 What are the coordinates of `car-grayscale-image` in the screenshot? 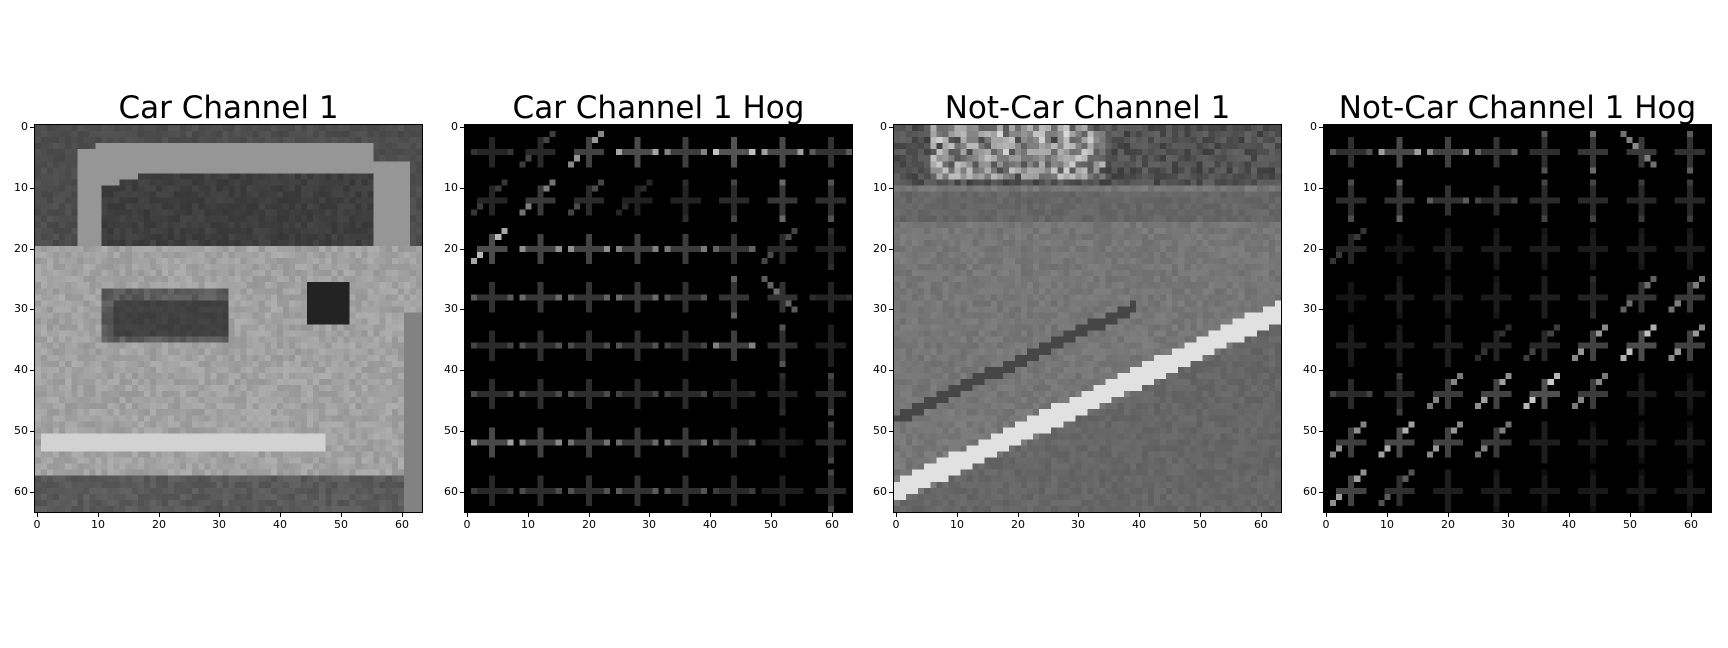 It's located at (228, 318).